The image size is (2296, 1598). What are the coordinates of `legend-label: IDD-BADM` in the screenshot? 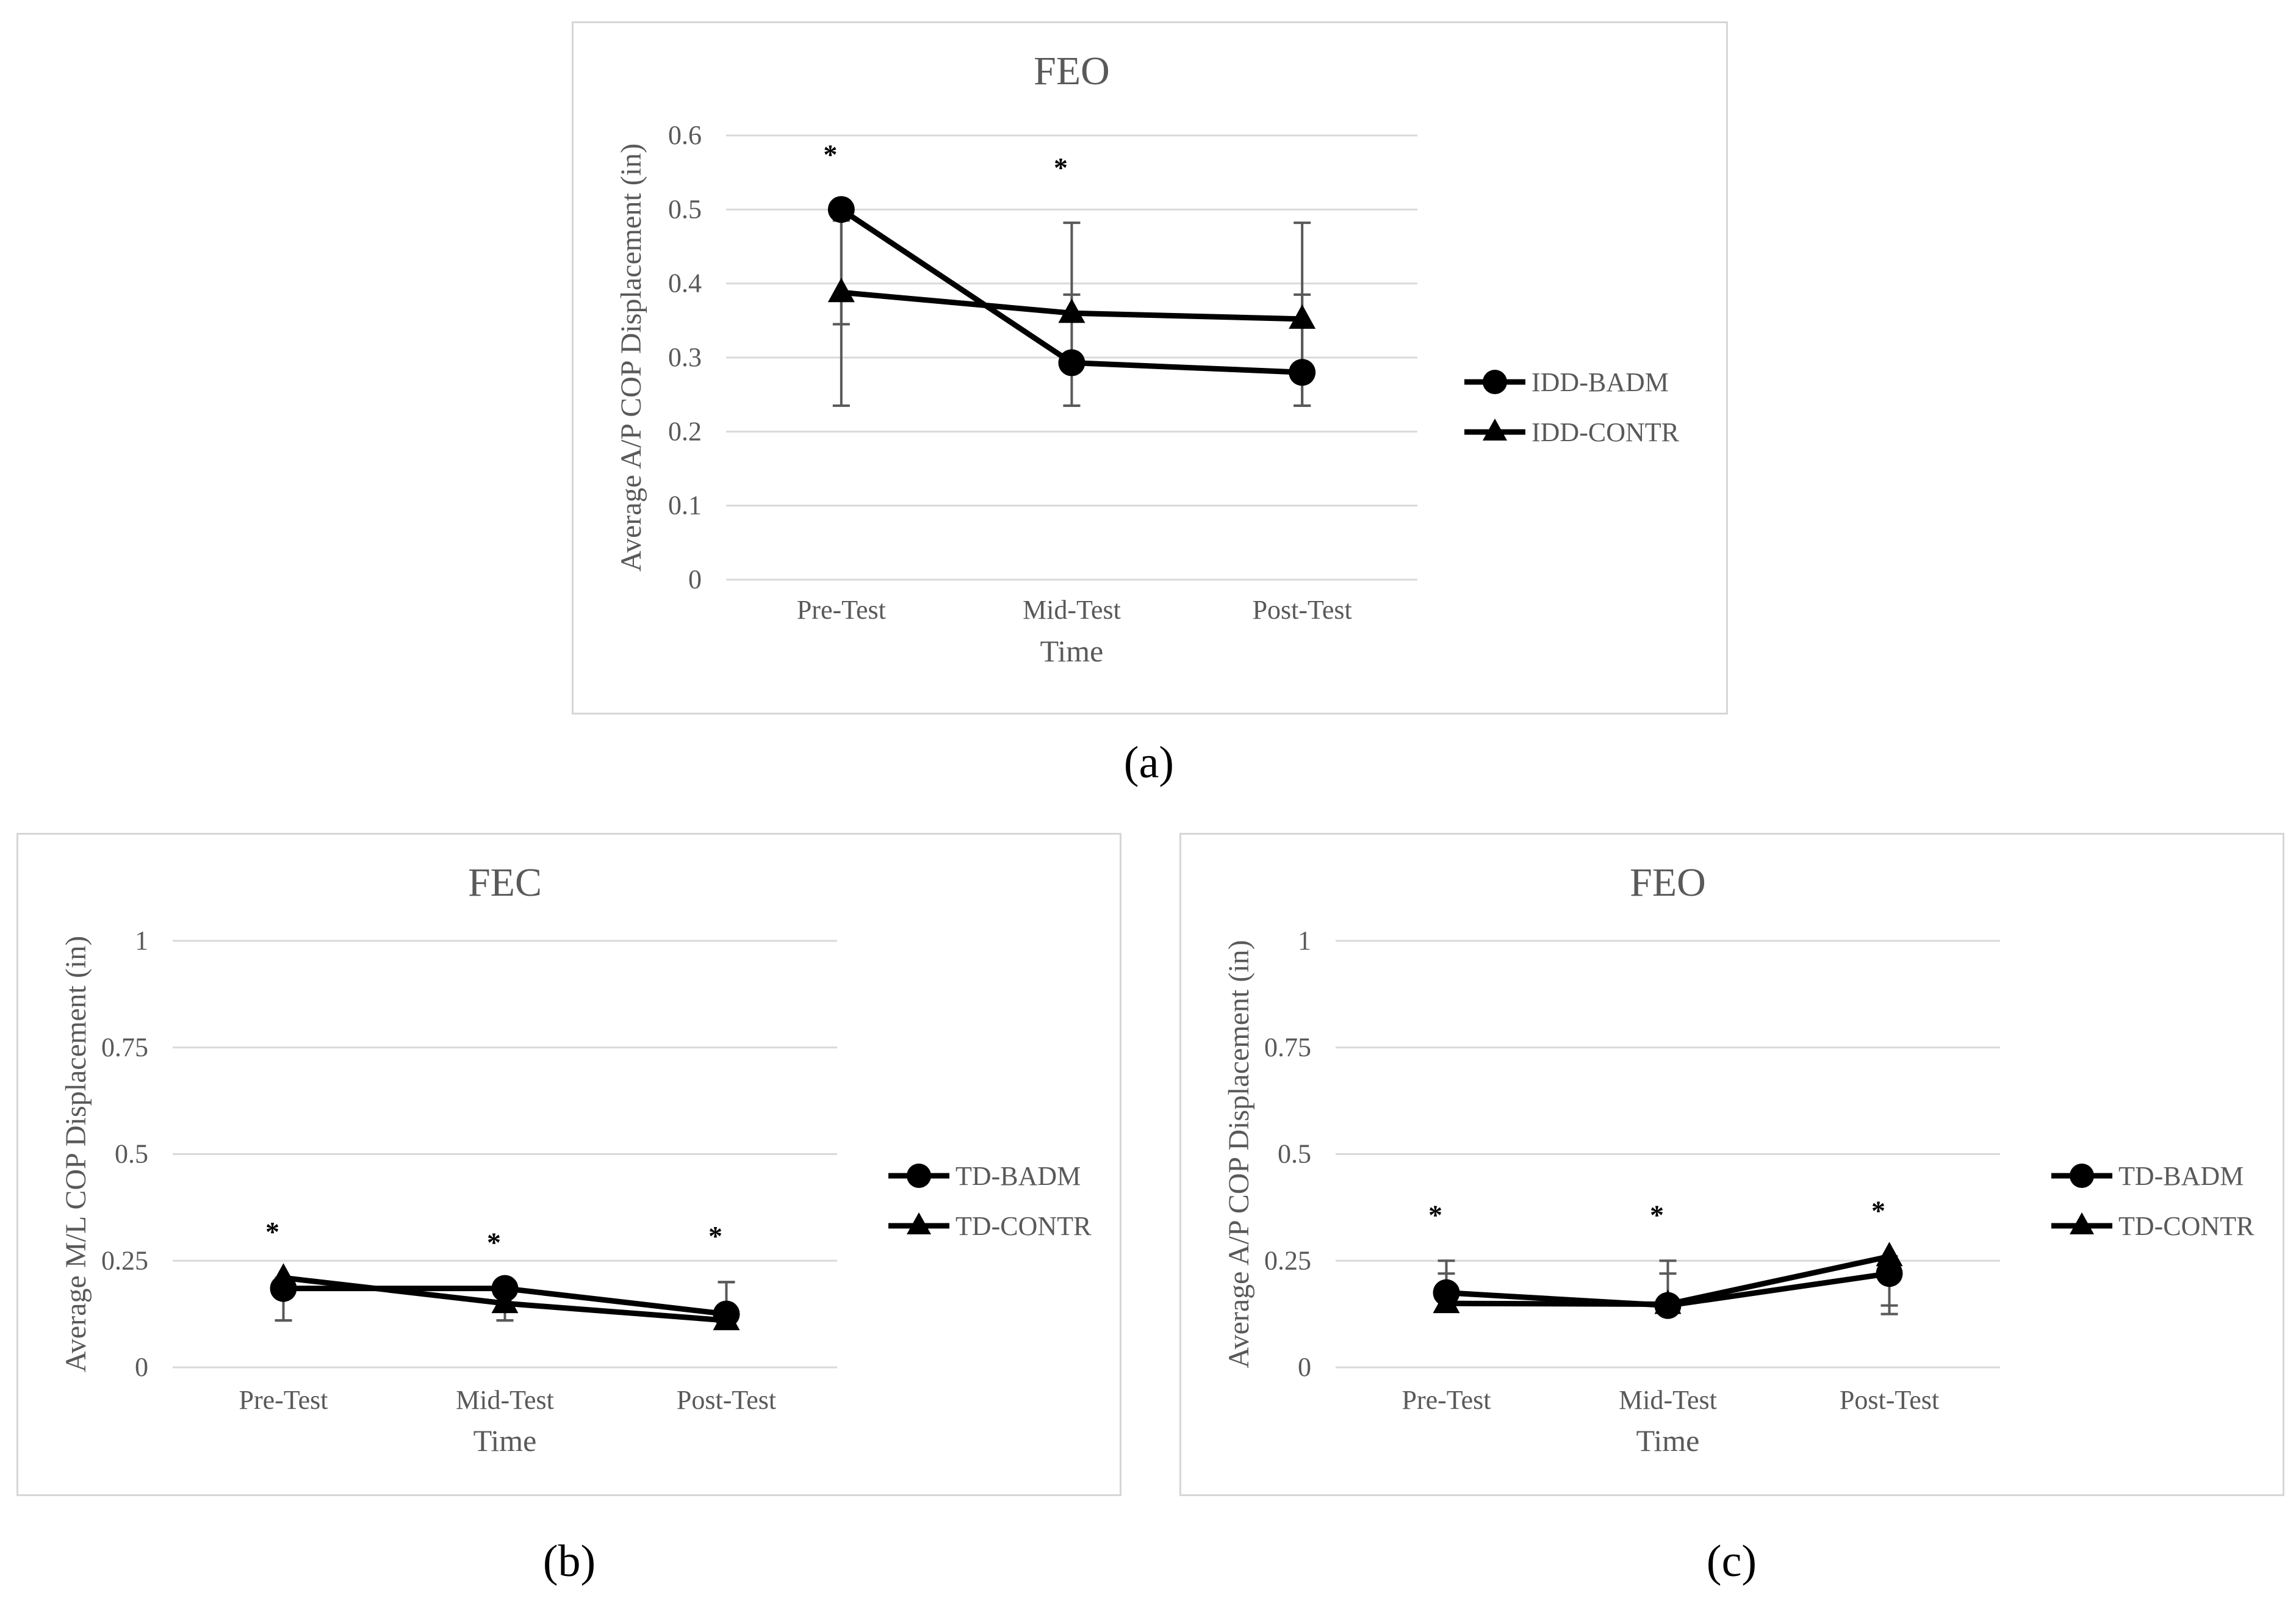 It's located at (1600, 382).